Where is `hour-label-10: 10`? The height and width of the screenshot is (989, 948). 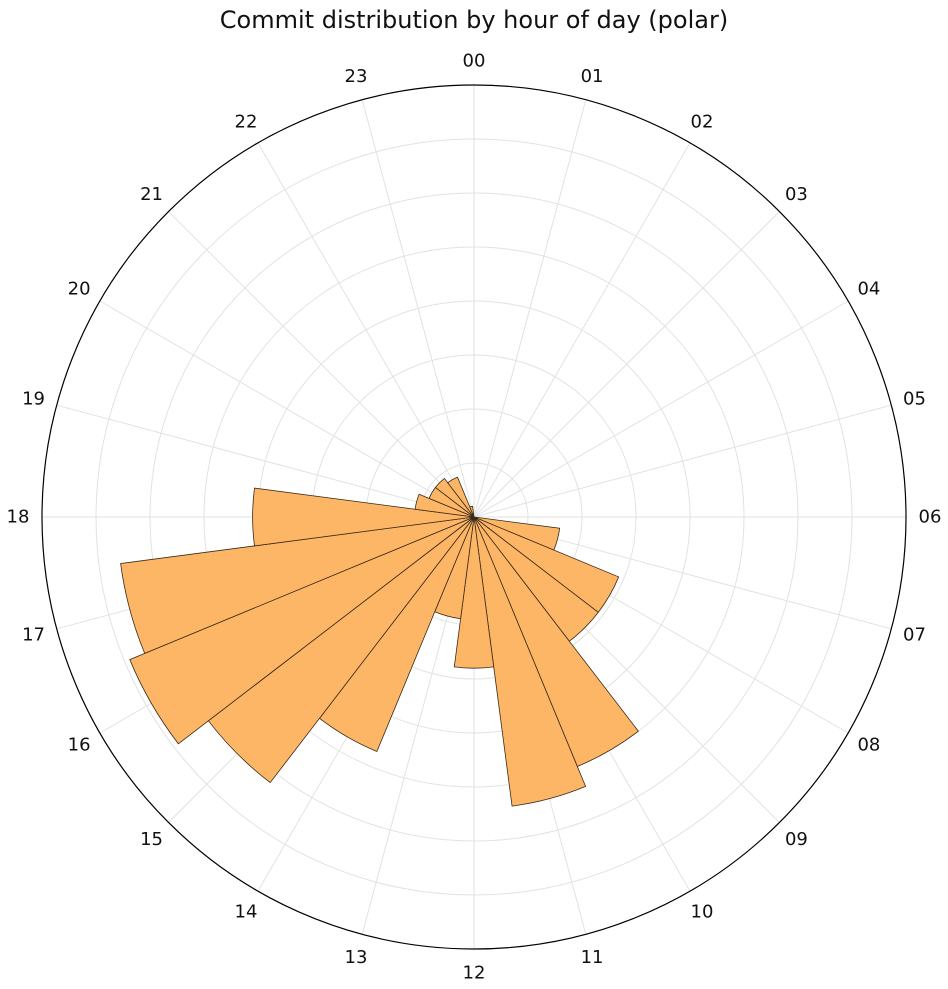 hour-label-10: 10 is located at coordinates (702, 911).